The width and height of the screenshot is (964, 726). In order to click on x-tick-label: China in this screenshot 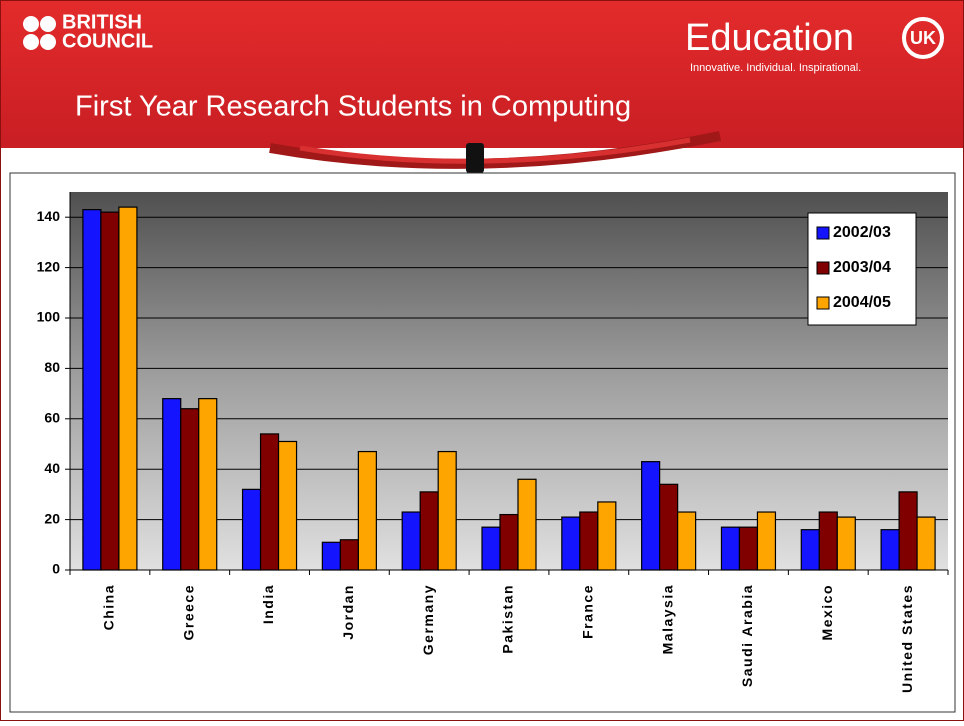, I will do `click(109, 607)`.